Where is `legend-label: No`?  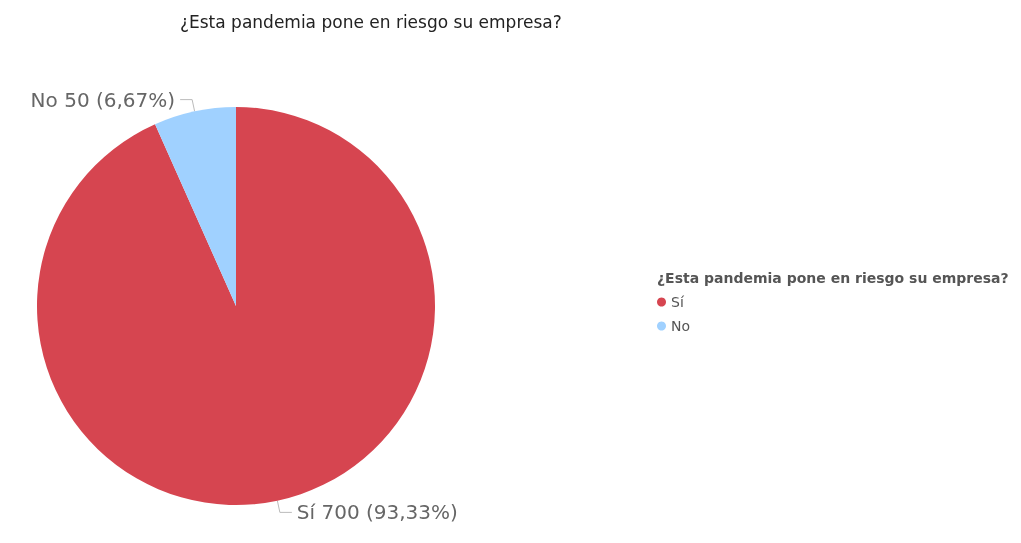 legend-label: No is located at coordinates (681, 326).